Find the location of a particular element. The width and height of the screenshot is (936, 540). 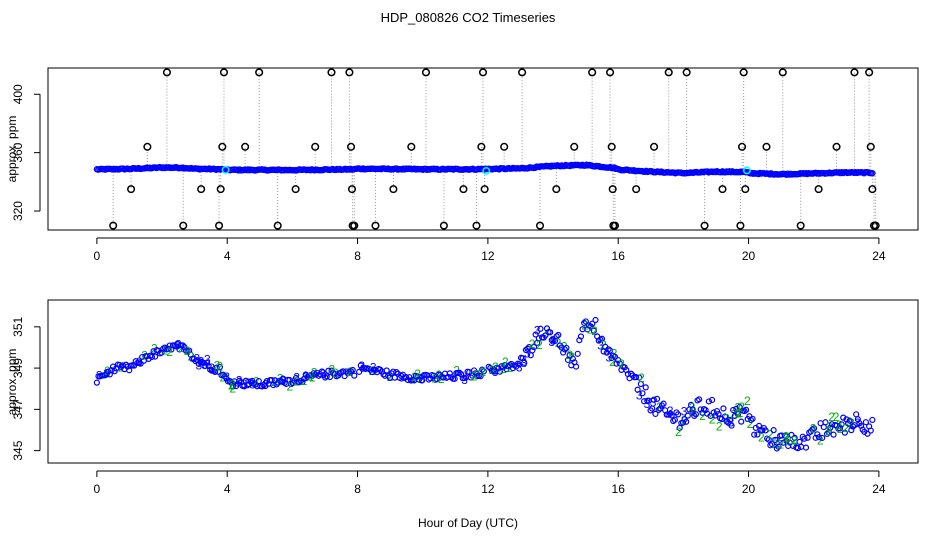

bottom-x-tick-label: 24 is located at coordinates (879, 489).